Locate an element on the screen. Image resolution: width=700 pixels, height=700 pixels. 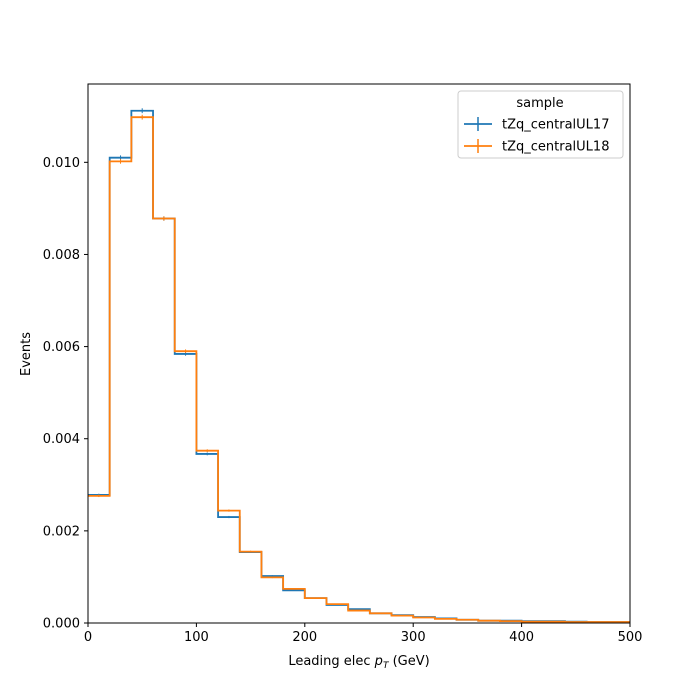
y-tick-label: 0.000 is located at coordinates (61, 624).